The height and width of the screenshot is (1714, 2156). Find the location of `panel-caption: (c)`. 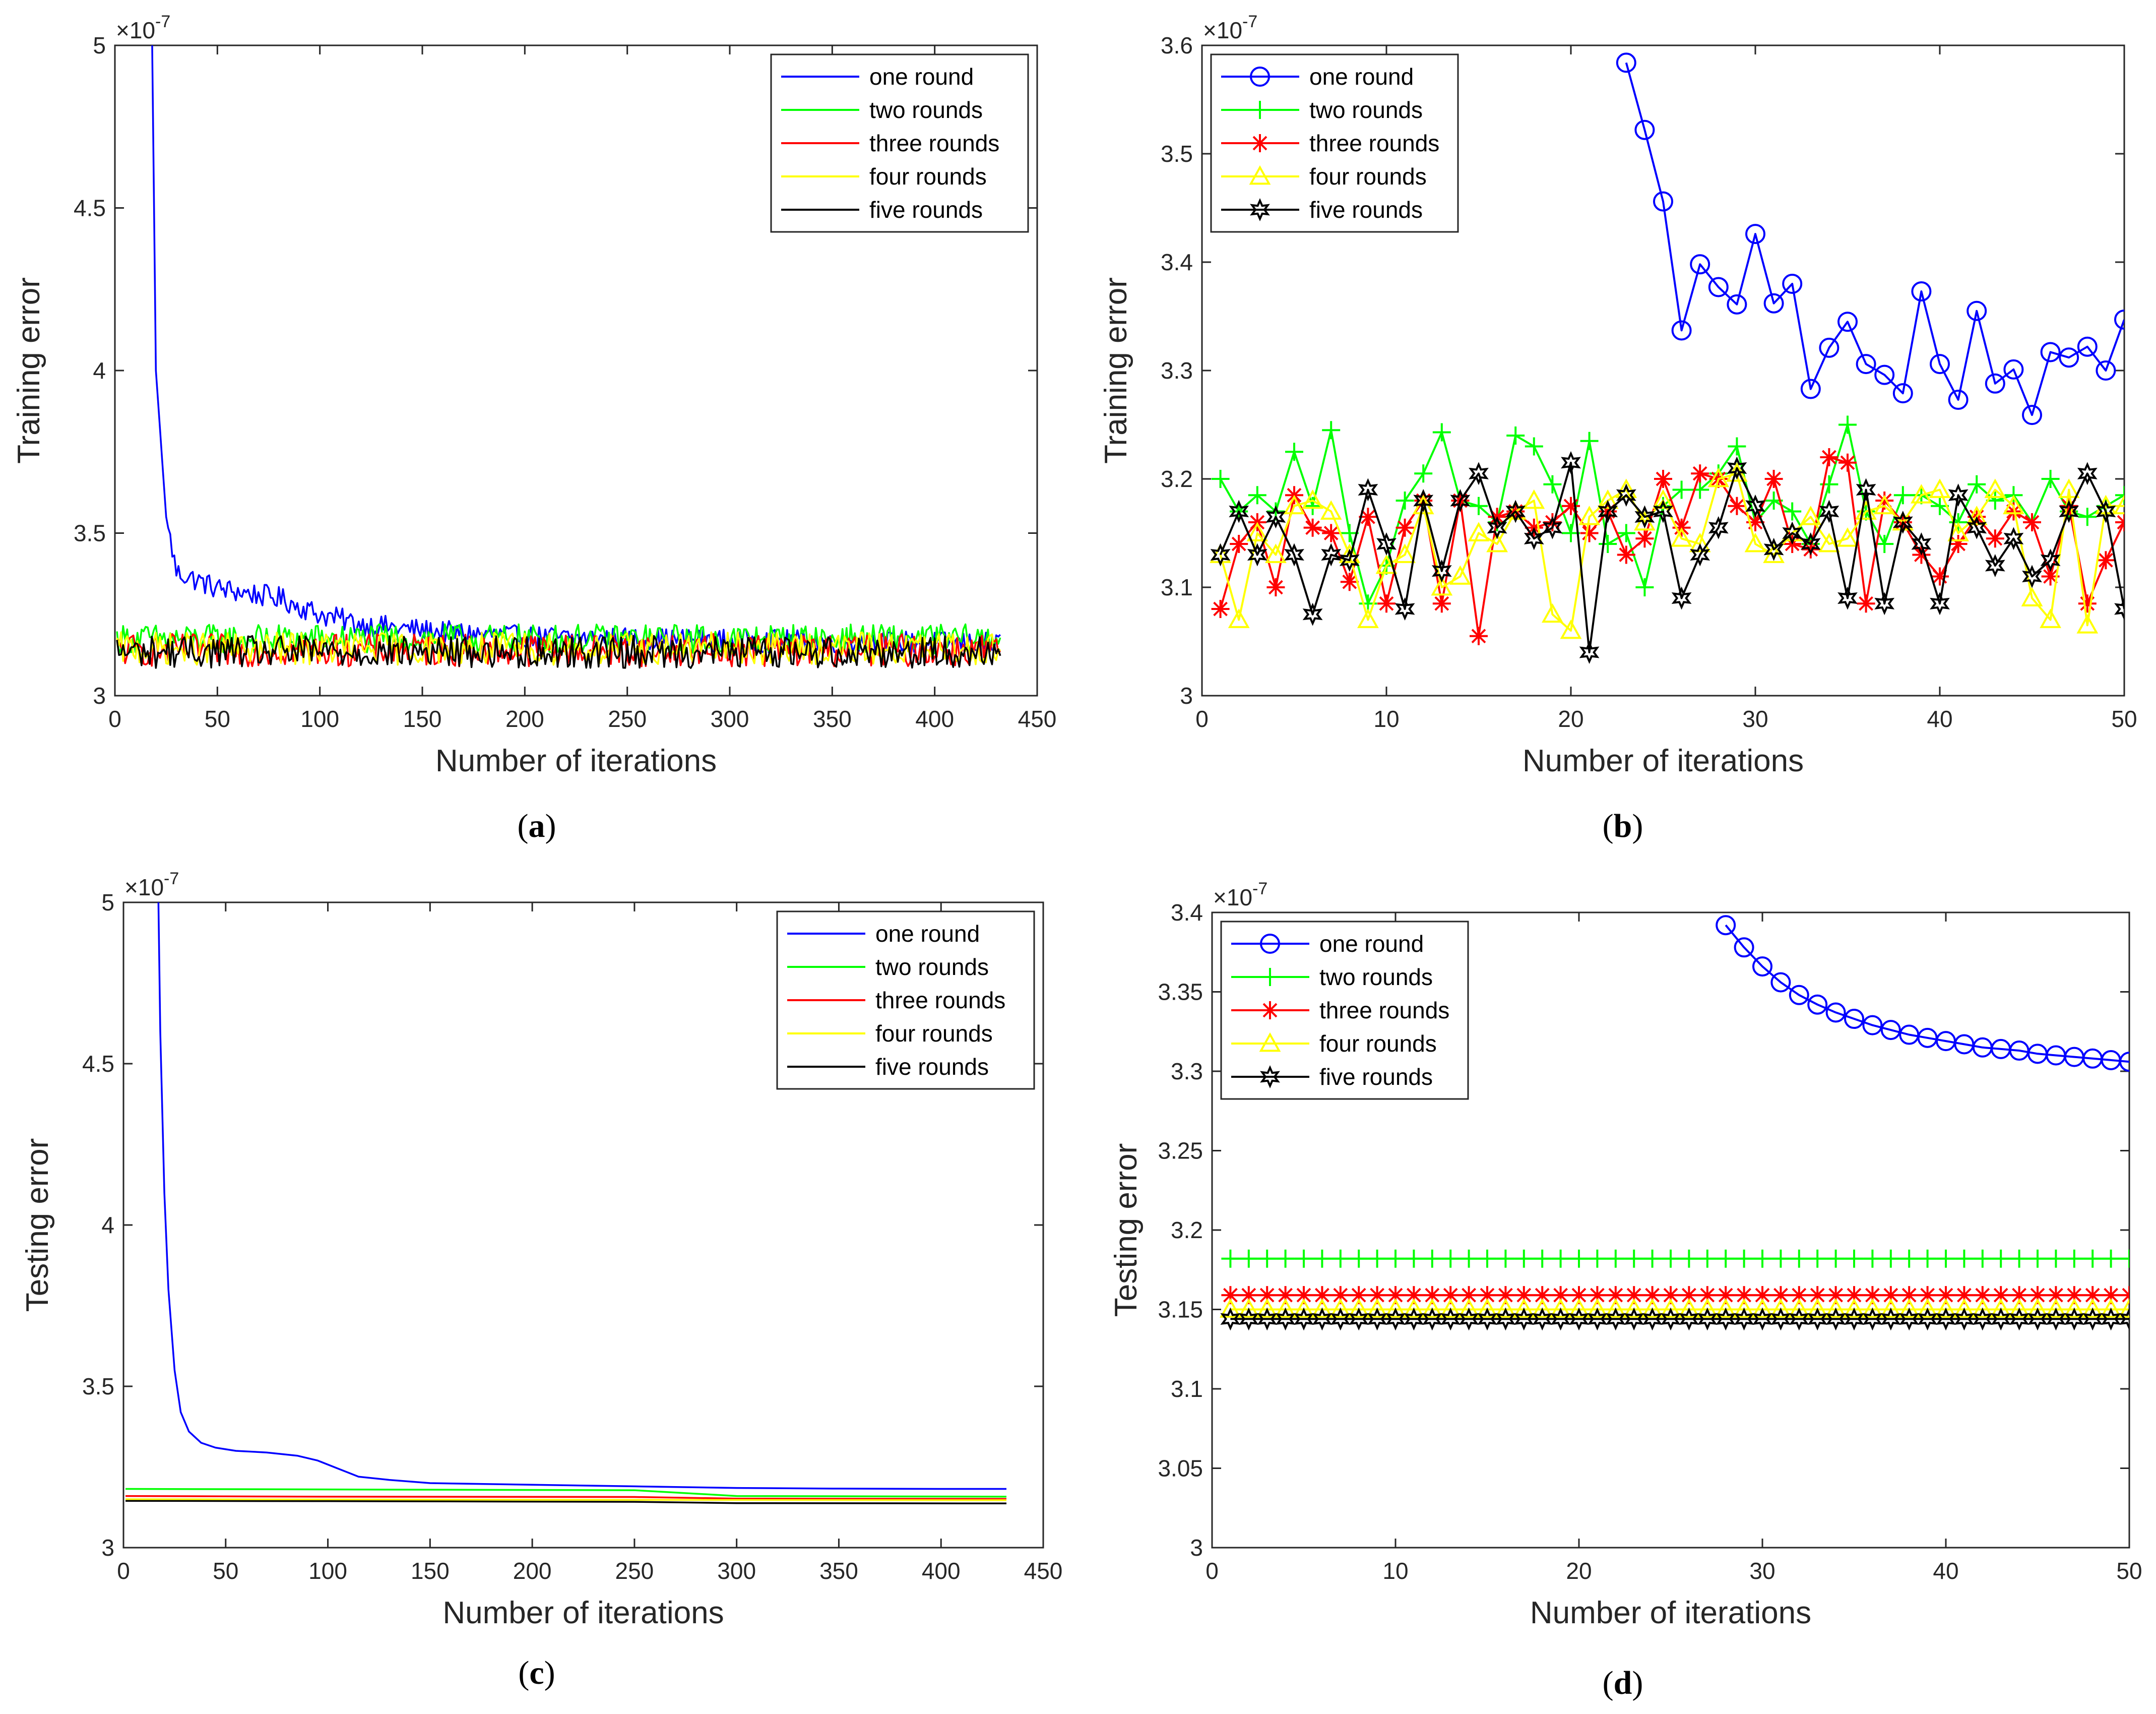

panel-caption: (c) is located at coordinates (536, 1673).